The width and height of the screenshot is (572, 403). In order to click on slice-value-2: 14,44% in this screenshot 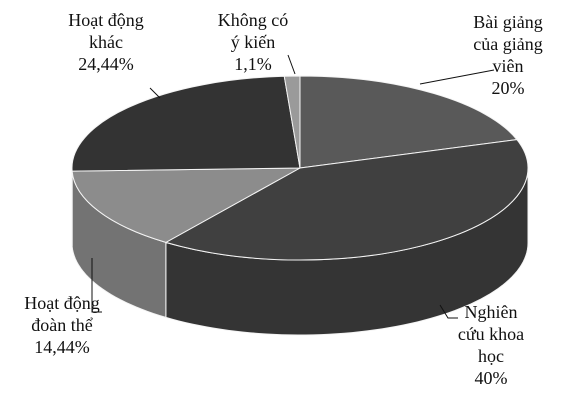, I will do `click(62, 347)`.